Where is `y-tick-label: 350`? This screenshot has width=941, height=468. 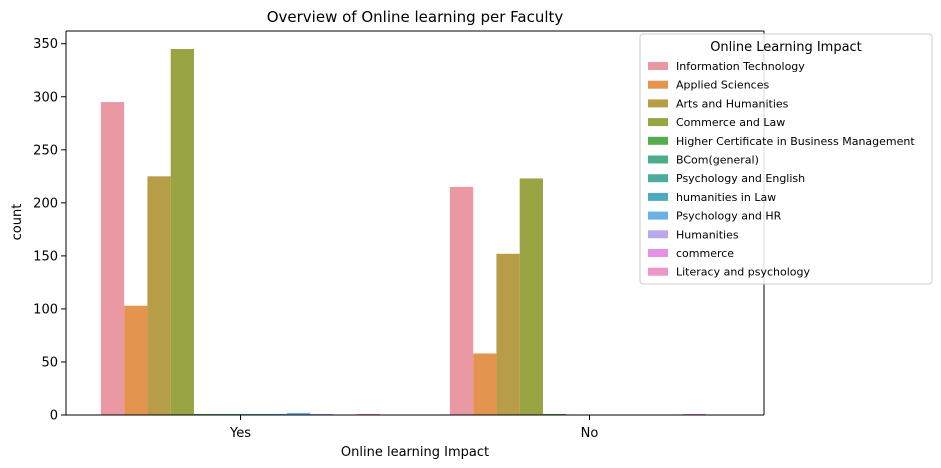 y-tick-label: 350 is located at coordinates (45, 44).